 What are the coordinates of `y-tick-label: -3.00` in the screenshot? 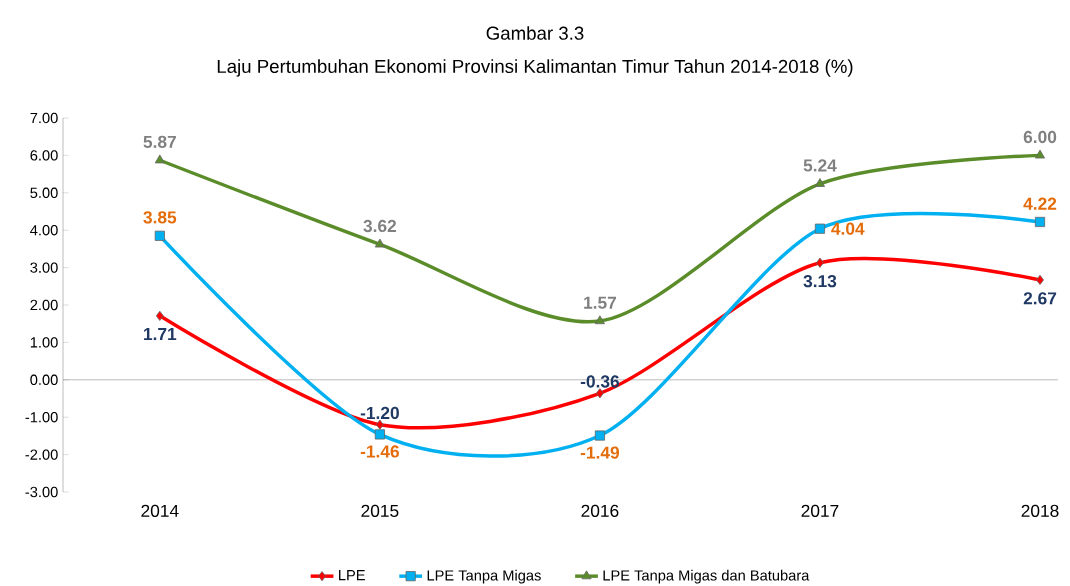 It's located at (41, 492).